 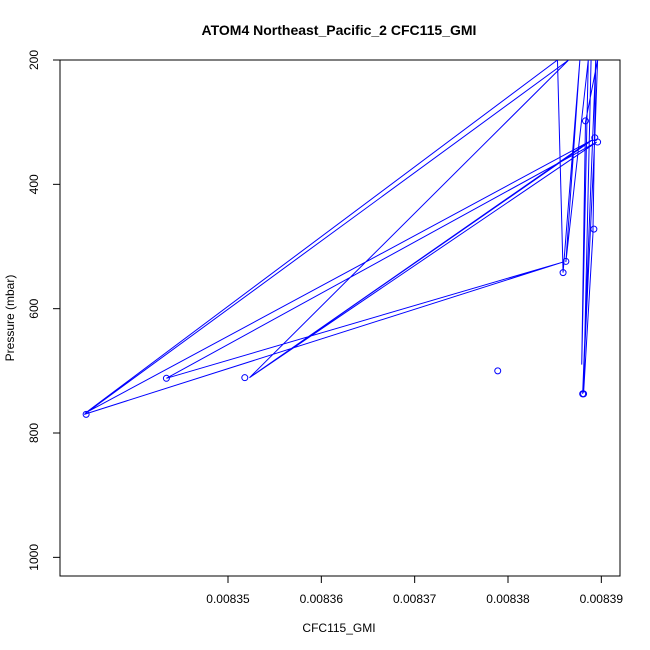 What do you see at coordinates (338, 628) in the screenshot?
I see `x-axis-label: CFC115_GMI` at bounding box center [338, 628].